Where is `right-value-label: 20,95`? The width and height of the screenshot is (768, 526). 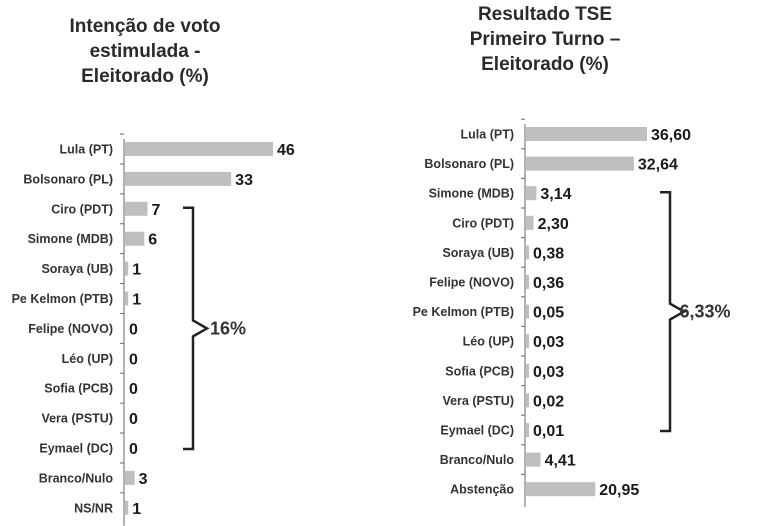 right-value-label: 20,95 is located at coordinates (619, 490).